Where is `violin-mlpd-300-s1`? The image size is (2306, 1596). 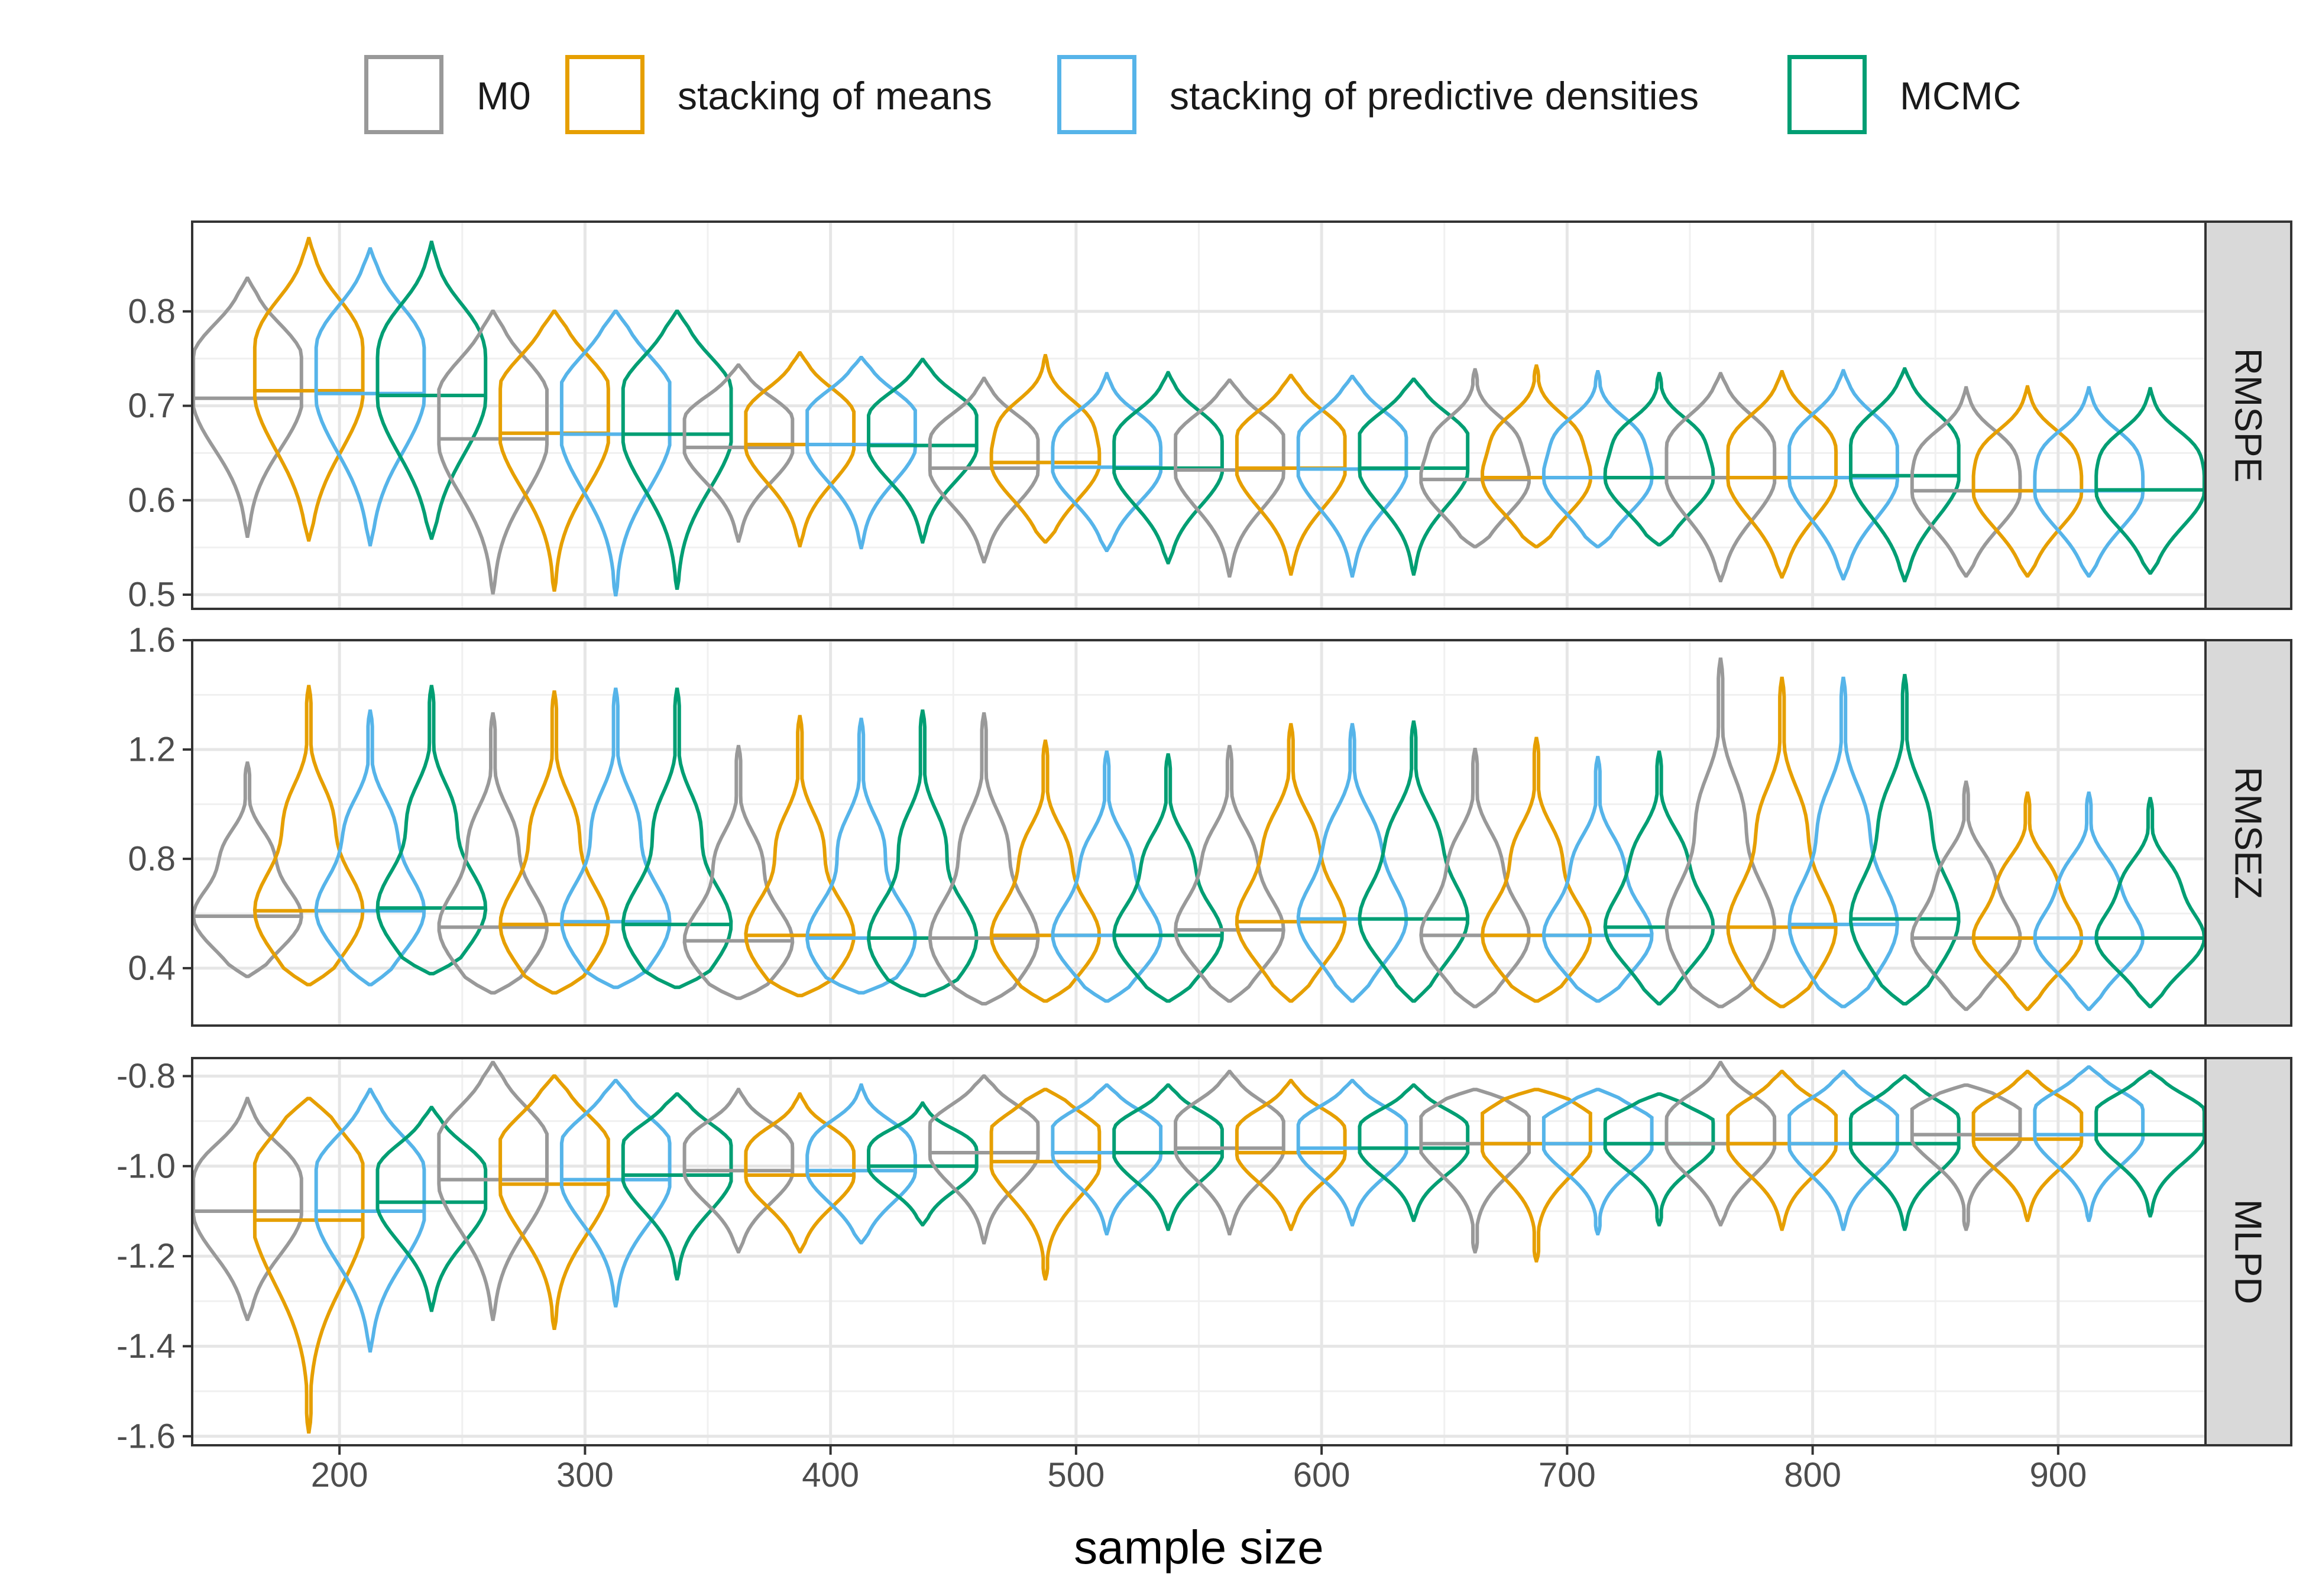
violin-mlpd-300-s1 is located at coordinates (554, 1202).